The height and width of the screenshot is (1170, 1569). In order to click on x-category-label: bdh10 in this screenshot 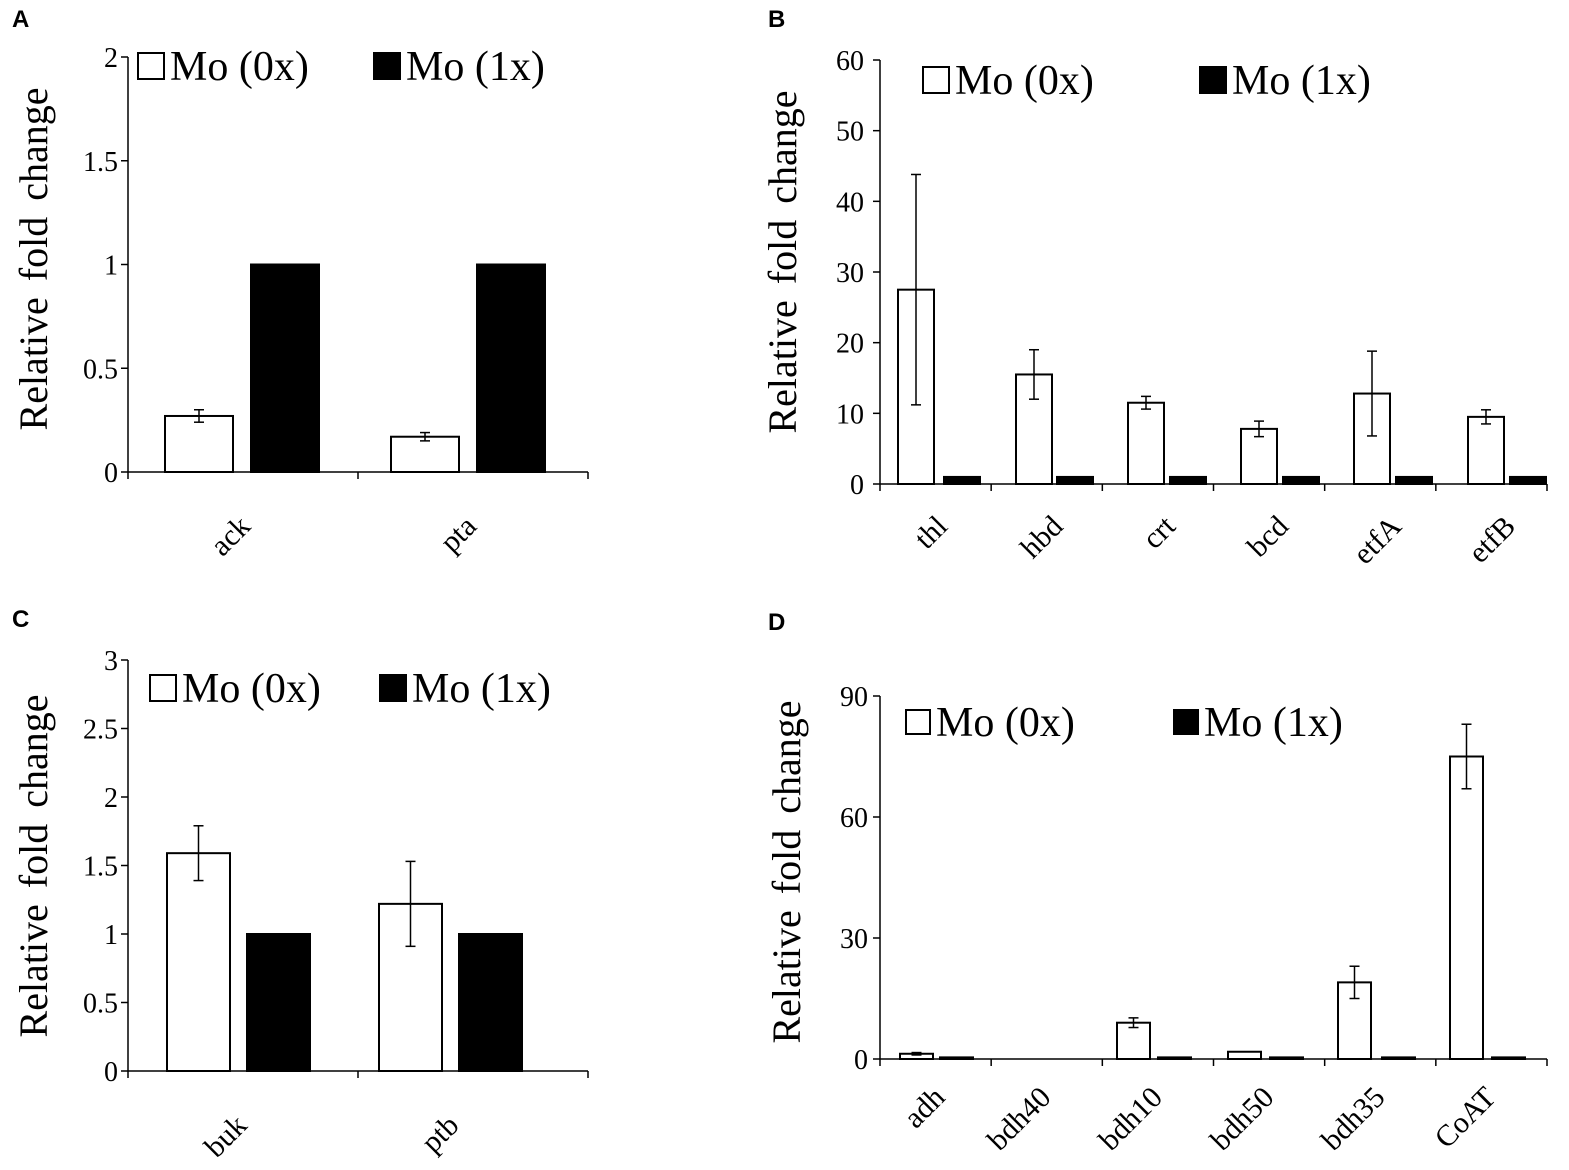, I will do `click(1131, 1119)`.